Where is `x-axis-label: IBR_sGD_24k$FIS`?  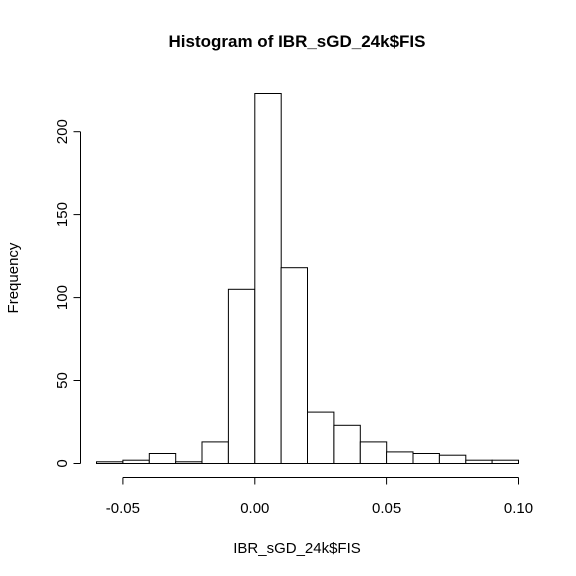 x-axis-label: IBR_sGD_24k$FIS is located at coordinates (297, 548).